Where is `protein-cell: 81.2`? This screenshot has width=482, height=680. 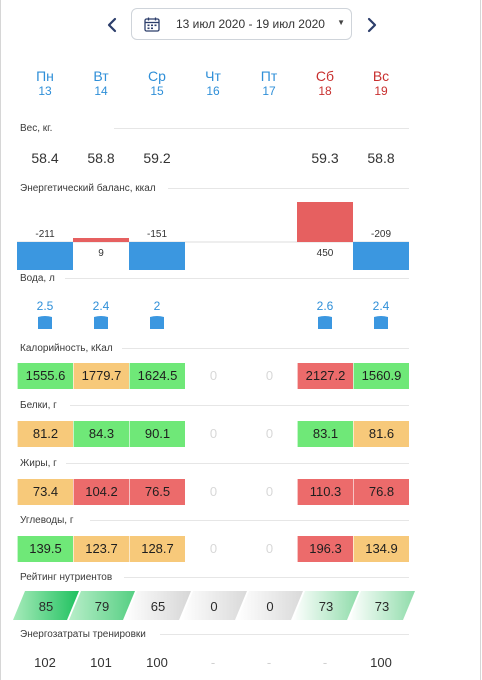
protein-cell: 81.2 is located at coordinates (45, 434).